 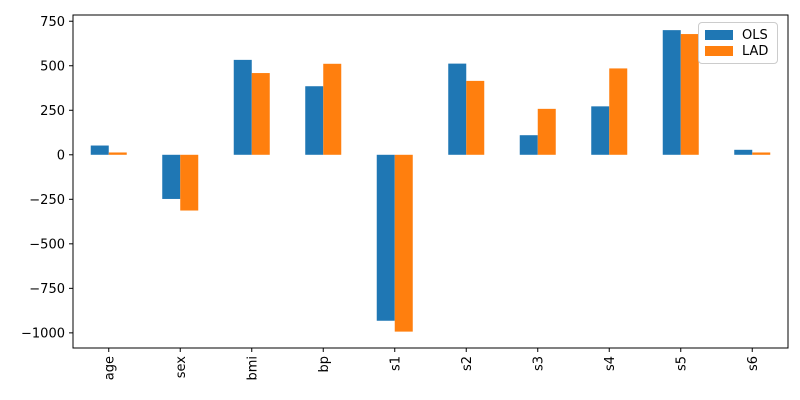 What do you see at coordinates (52, 22) in the screenshot?
I see `y-tick-label: 750` at bounding box center [52, 22].